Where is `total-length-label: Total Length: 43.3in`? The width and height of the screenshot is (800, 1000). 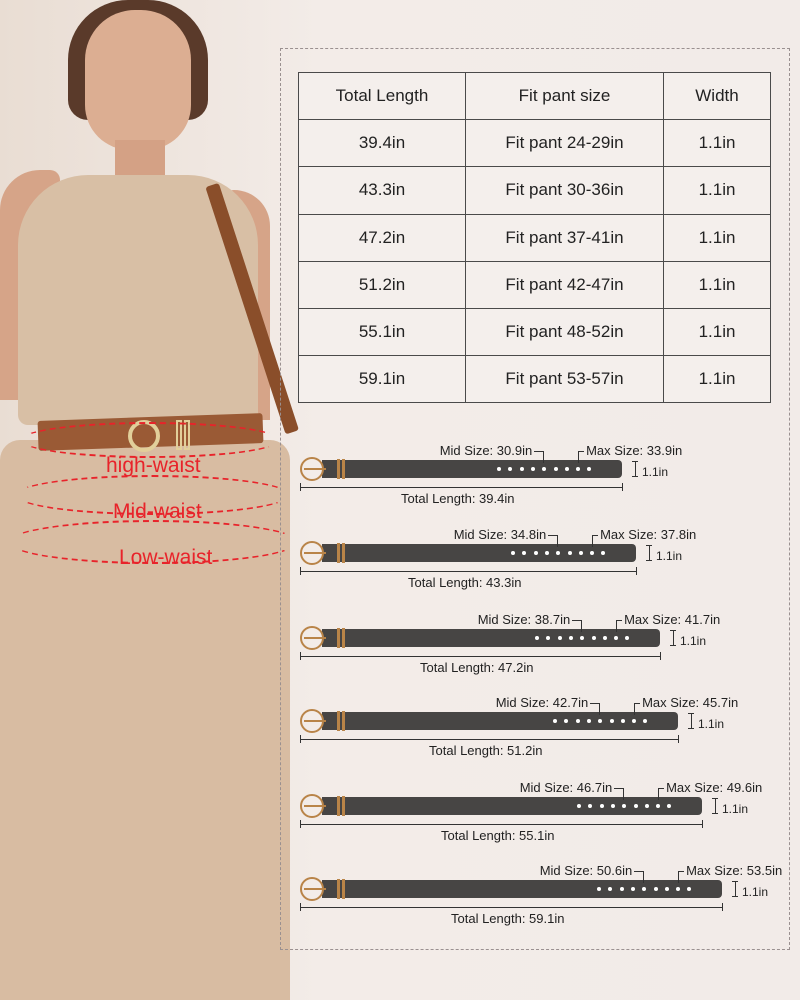 total-length-label: Total Length: 43.3in is located at coordinates (465, 582).